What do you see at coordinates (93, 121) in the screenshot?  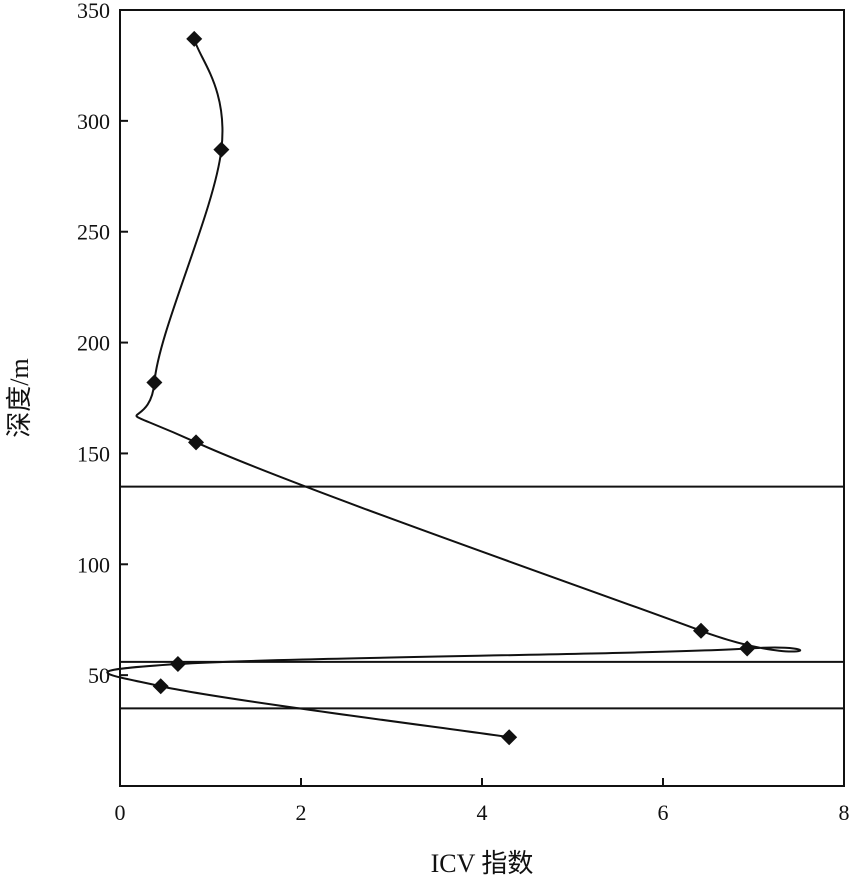 I see `y-tick-label: 300` at bounding box center [93, 121].